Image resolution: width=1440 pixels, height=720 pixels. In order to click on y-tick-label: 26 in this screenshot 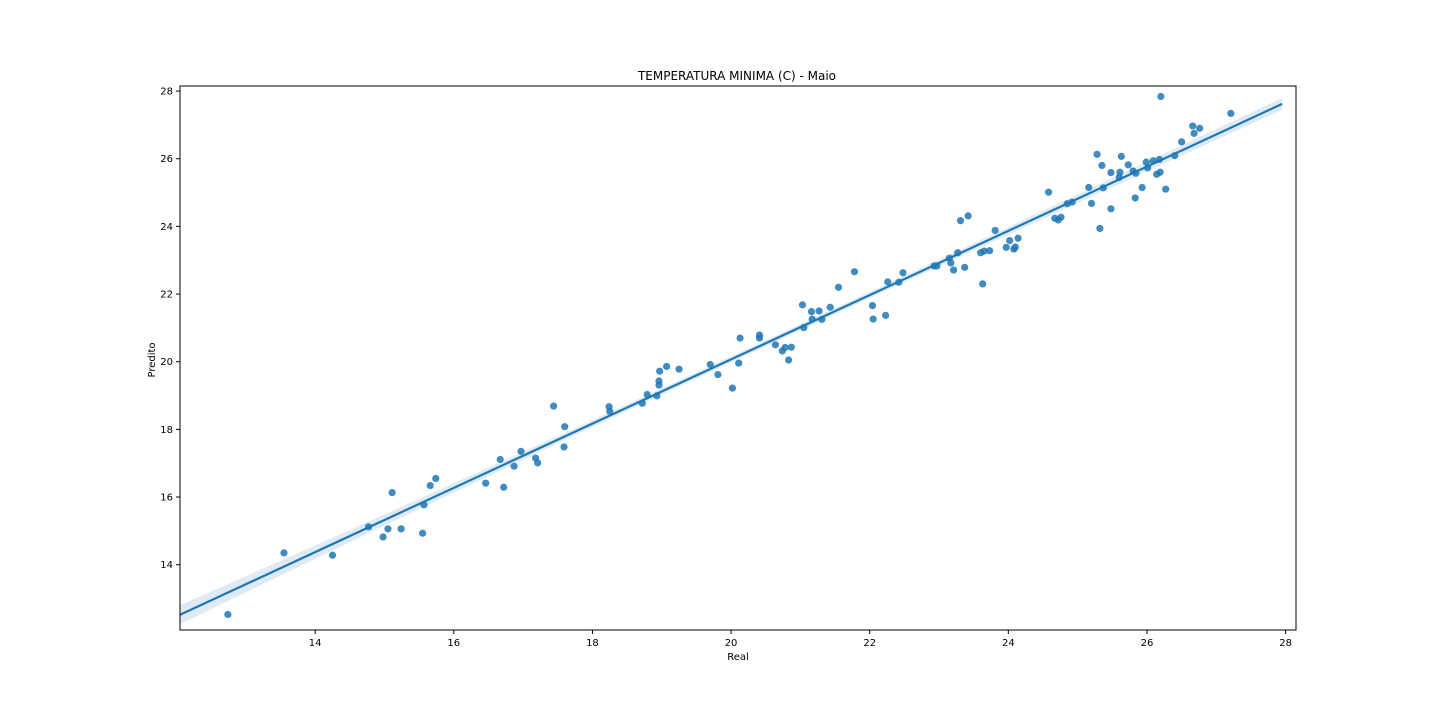, I will do `click(166, 159)`.